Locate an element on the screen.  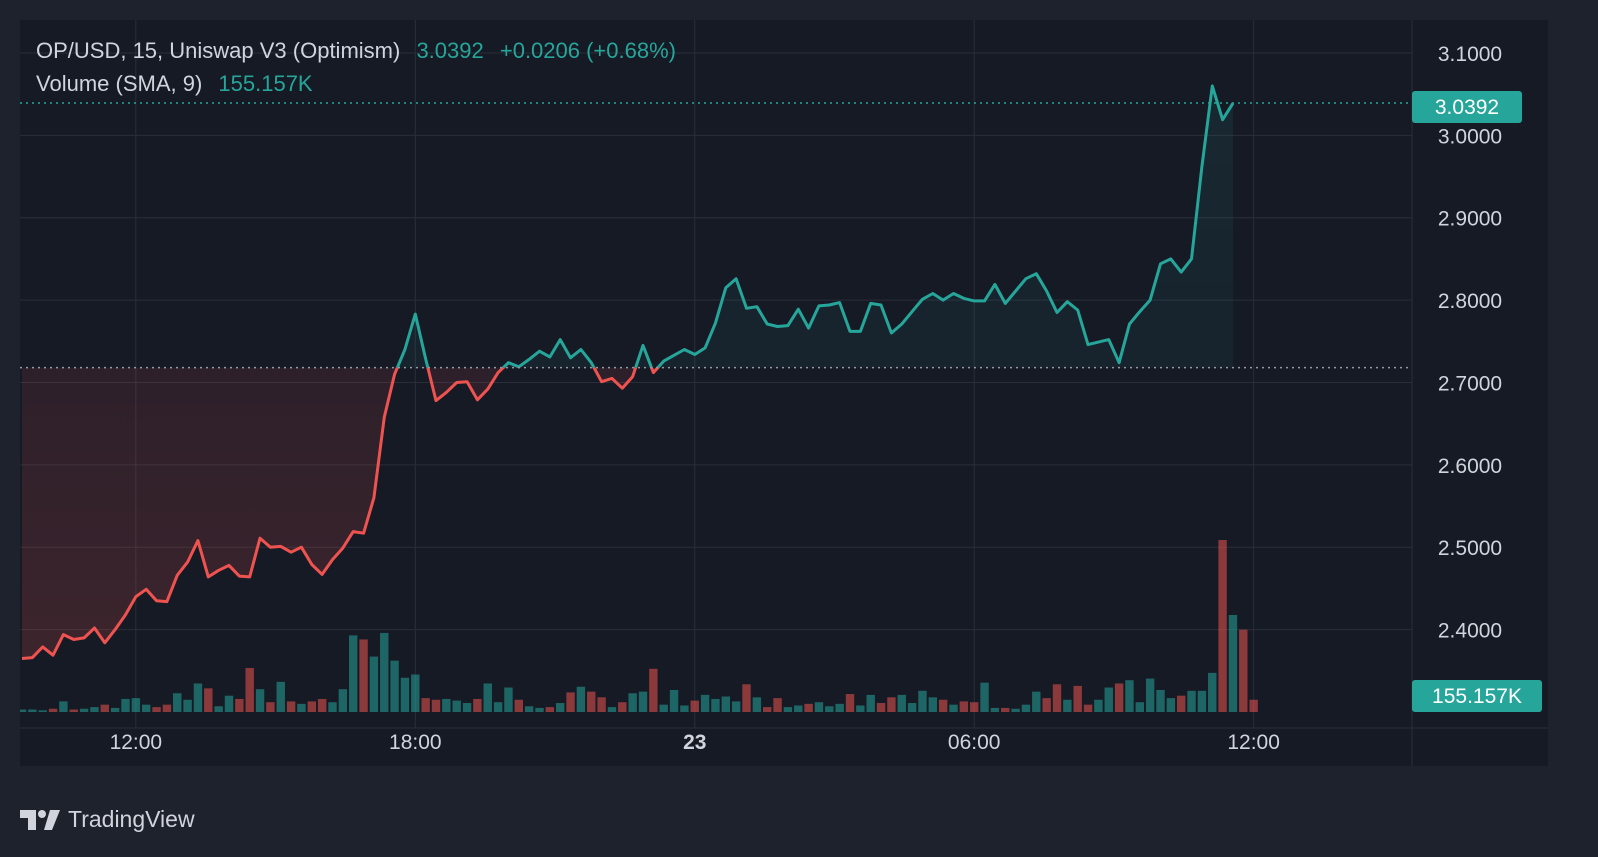
time-axis: 12:00 18:00 23 06:00 12:00 is located at coordinates (695, 742).